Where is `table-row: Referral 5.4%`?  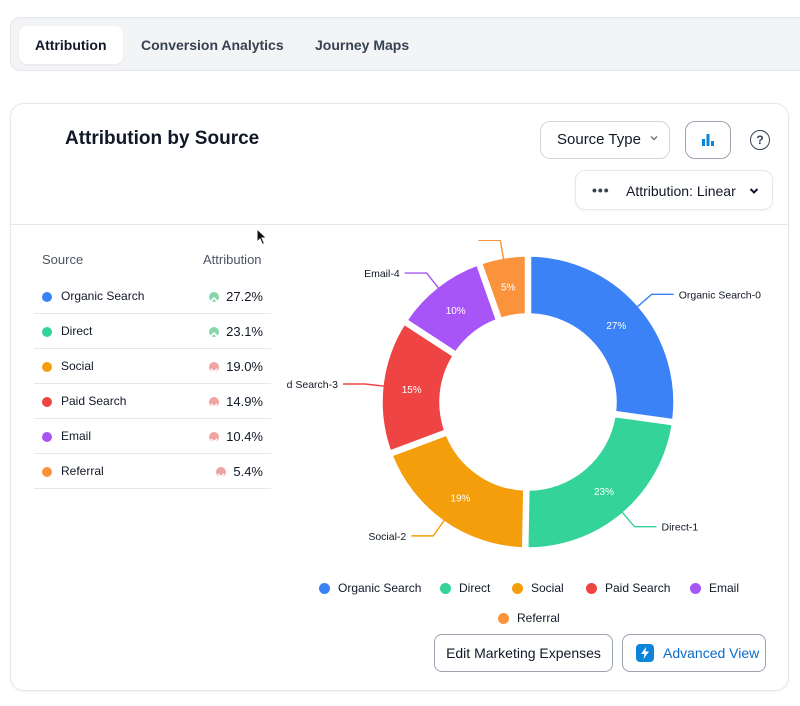 table-row: Referral 5.4% is located at coordinates (152, 471).